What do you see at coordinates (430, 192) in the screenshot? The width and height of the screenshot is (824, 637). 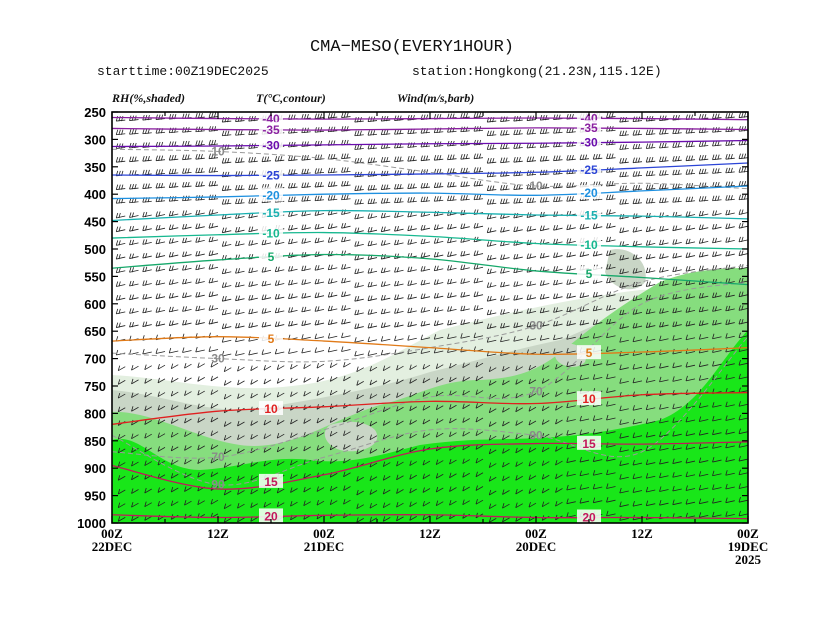 I see `isotherm-line` at bounding box center [430, 192].